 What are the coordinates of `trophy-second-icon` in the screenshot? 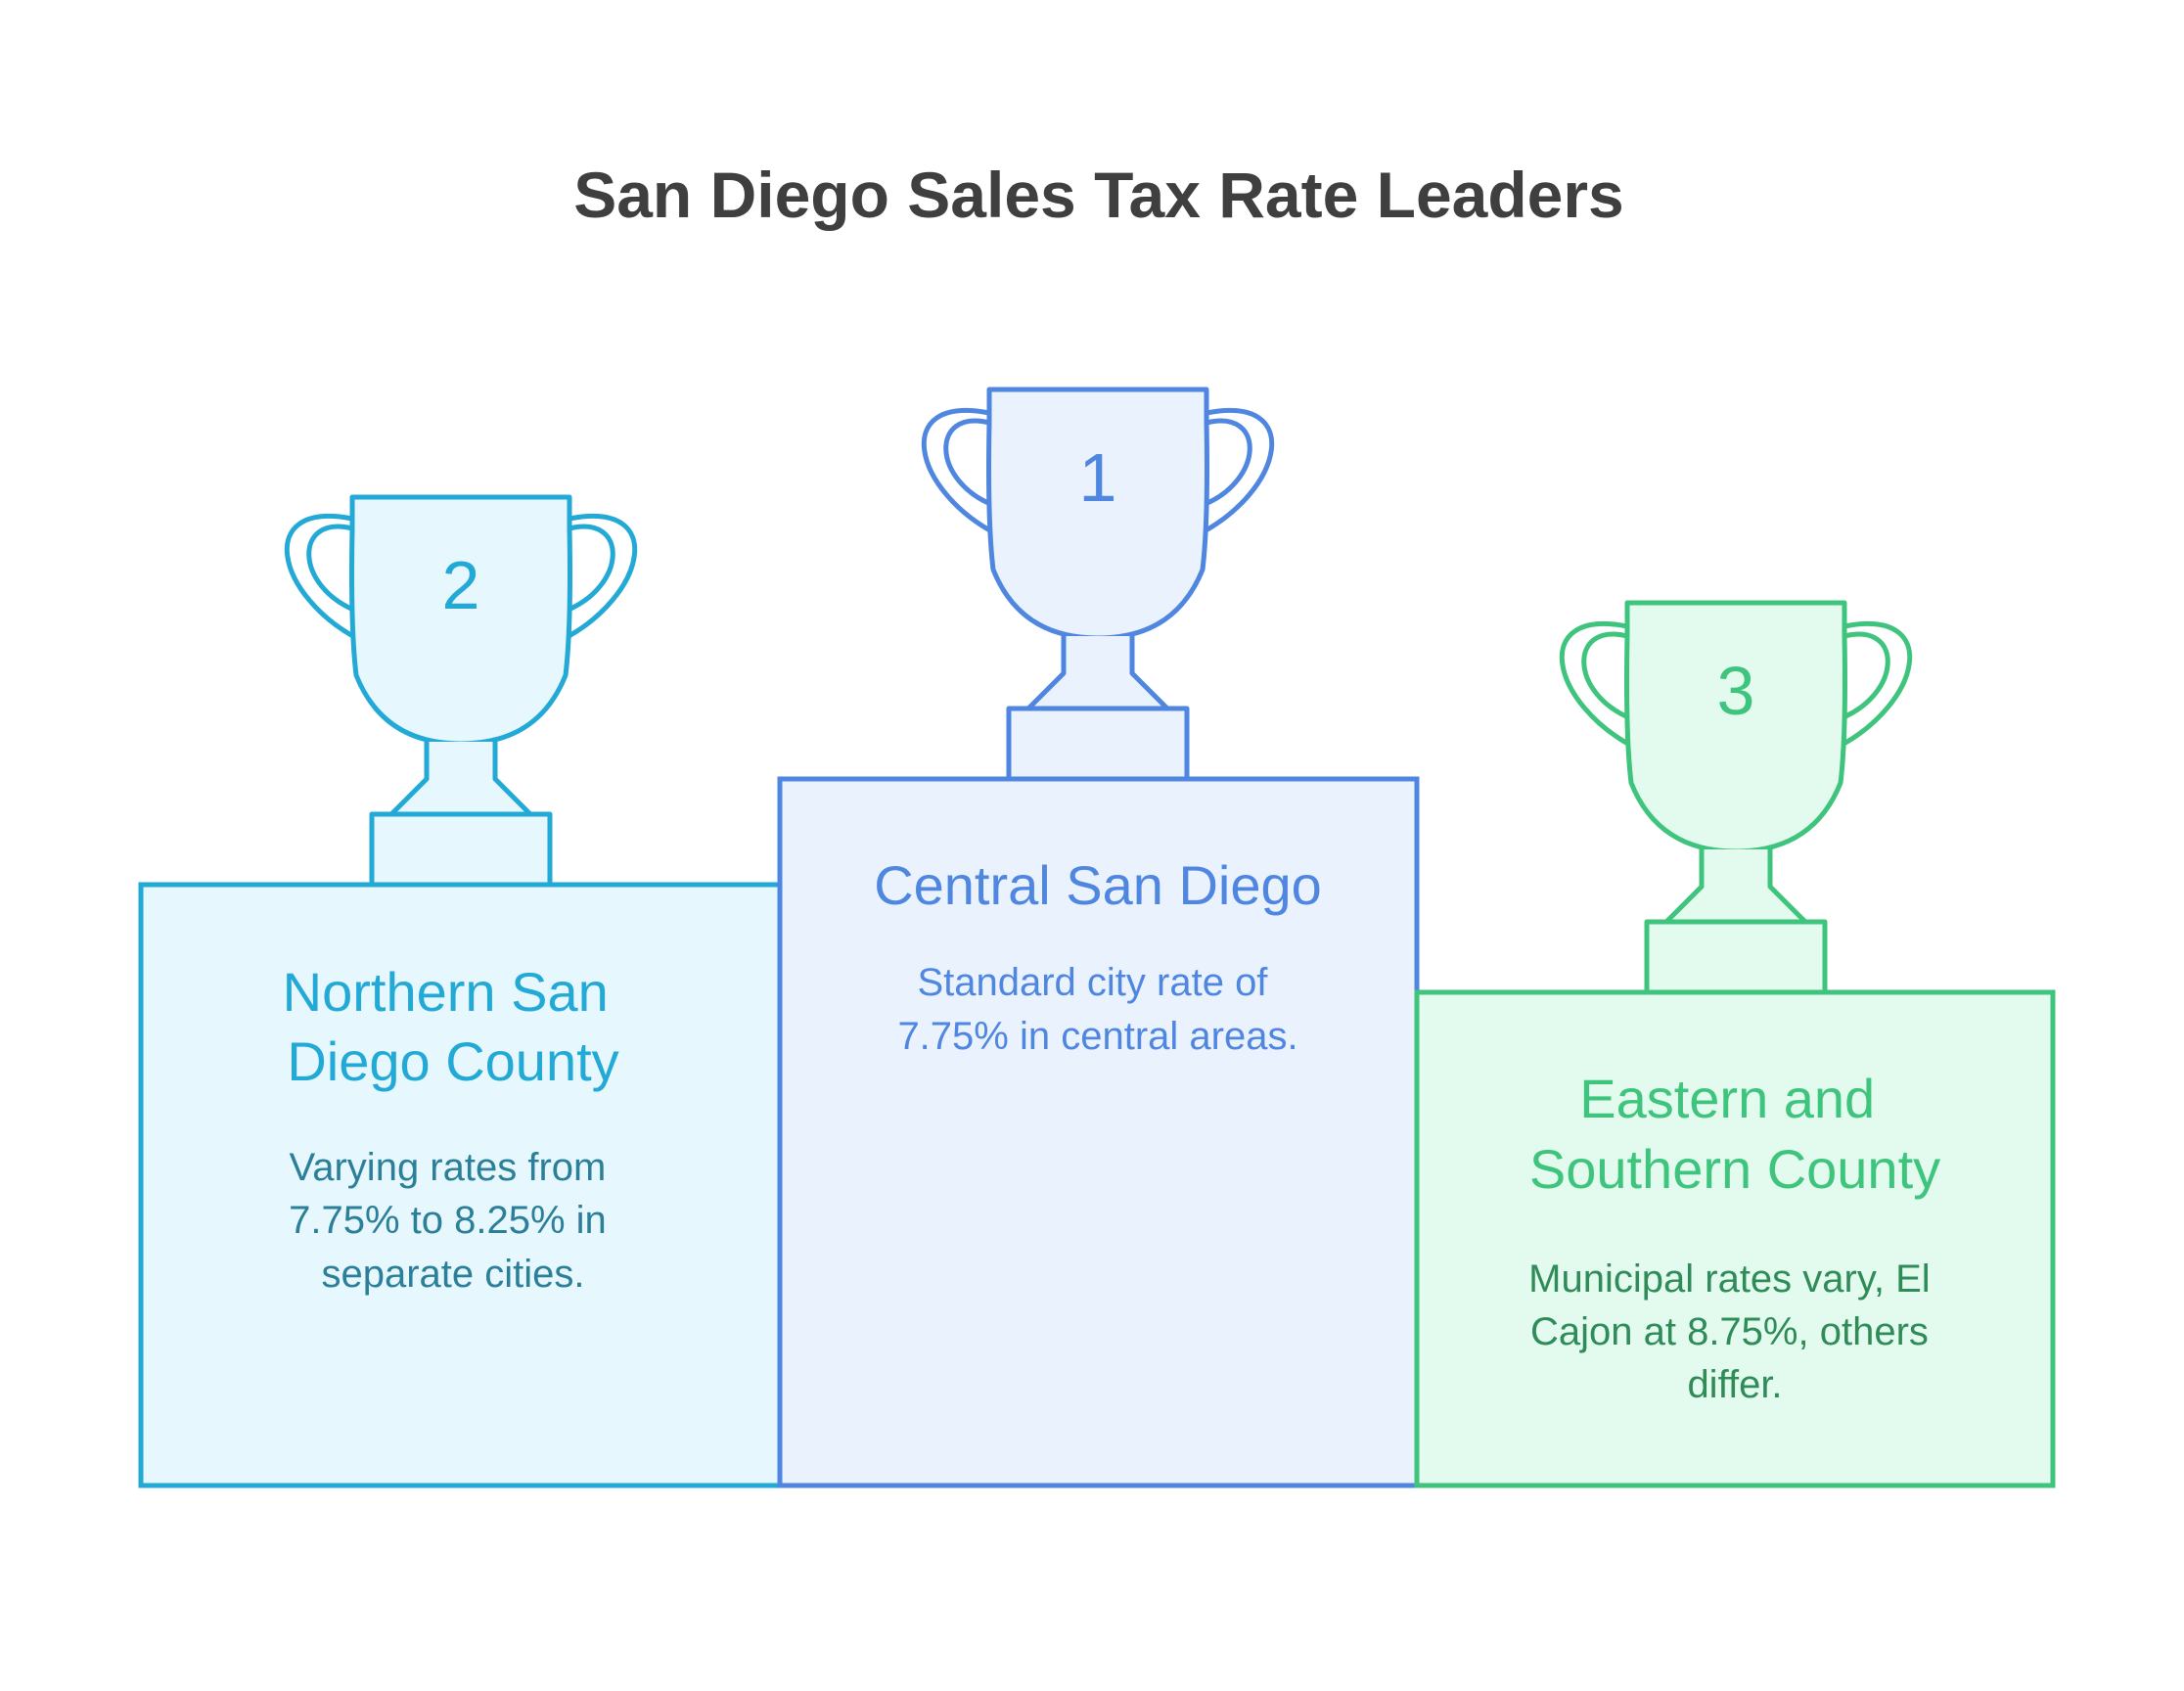 It's located at (461, 691).